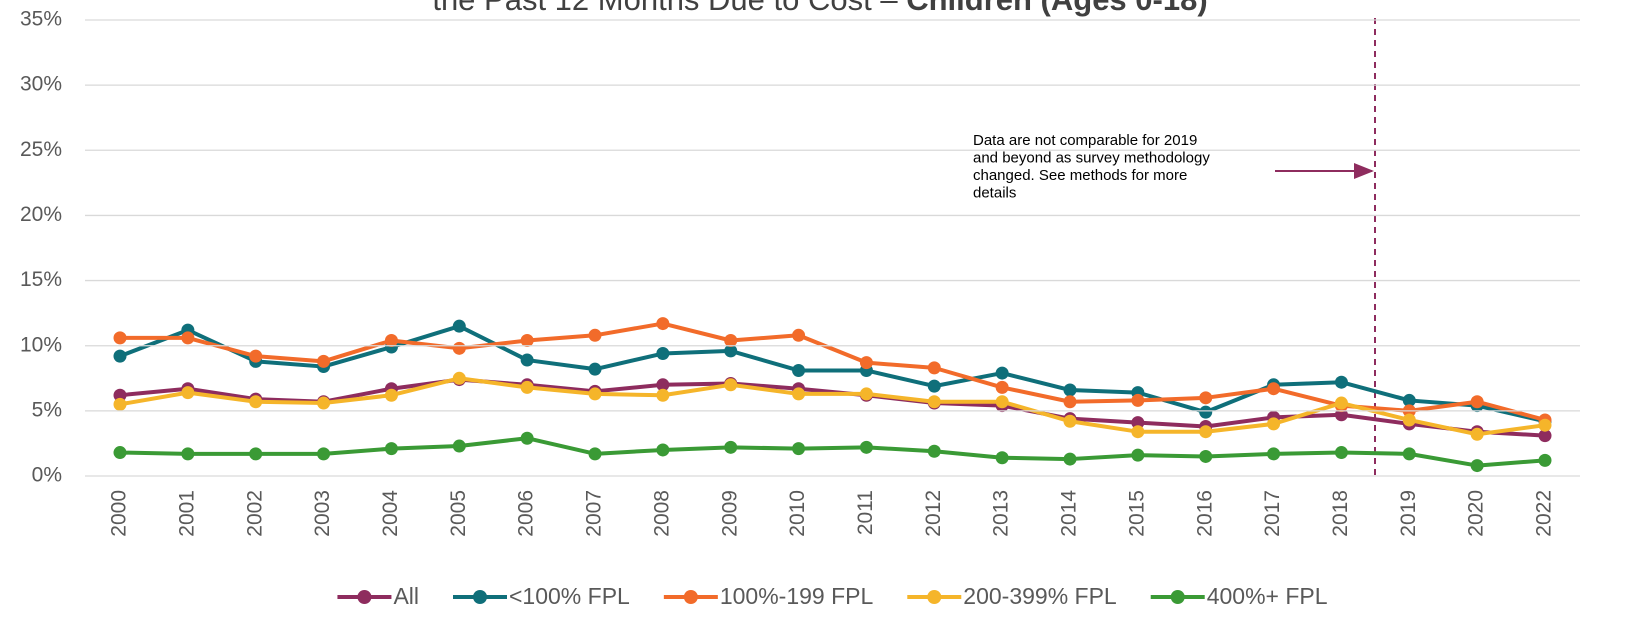 The image size is (1647, 640). I want to click on legend-label: All, so click(406, 596).